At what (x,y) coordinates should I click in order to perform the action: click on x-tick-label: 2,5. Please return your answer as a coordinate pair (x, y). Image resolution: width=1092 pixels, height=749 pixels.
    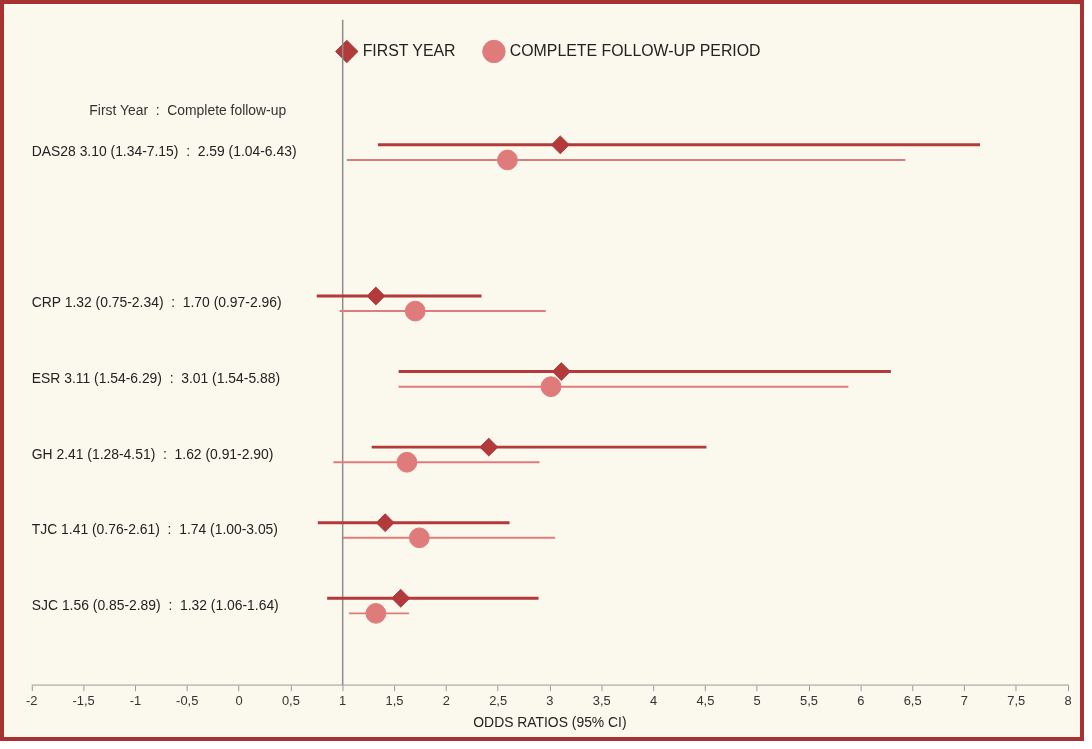
    Looking at the image, I should click on (498, 701).